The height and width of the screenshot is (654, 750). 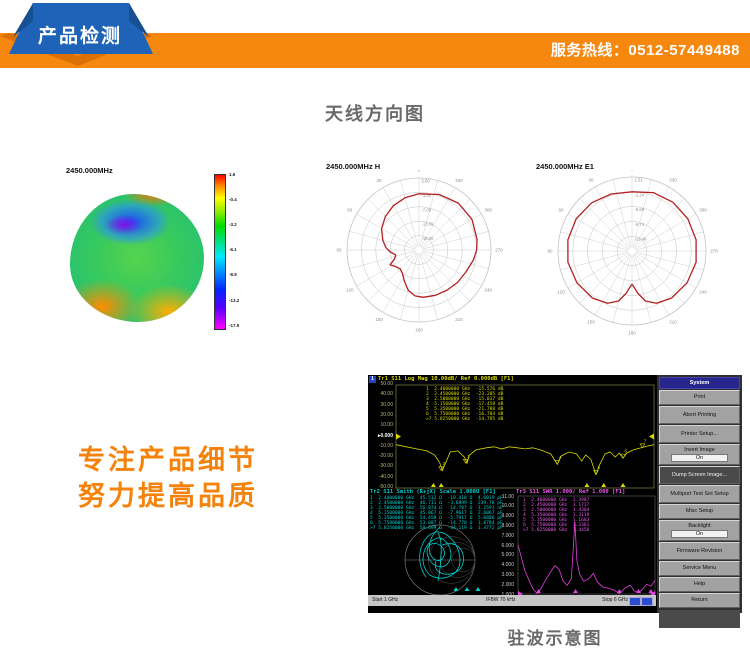 I want to click on trace1-channel-chip: 1, so click(x=372, y=379).